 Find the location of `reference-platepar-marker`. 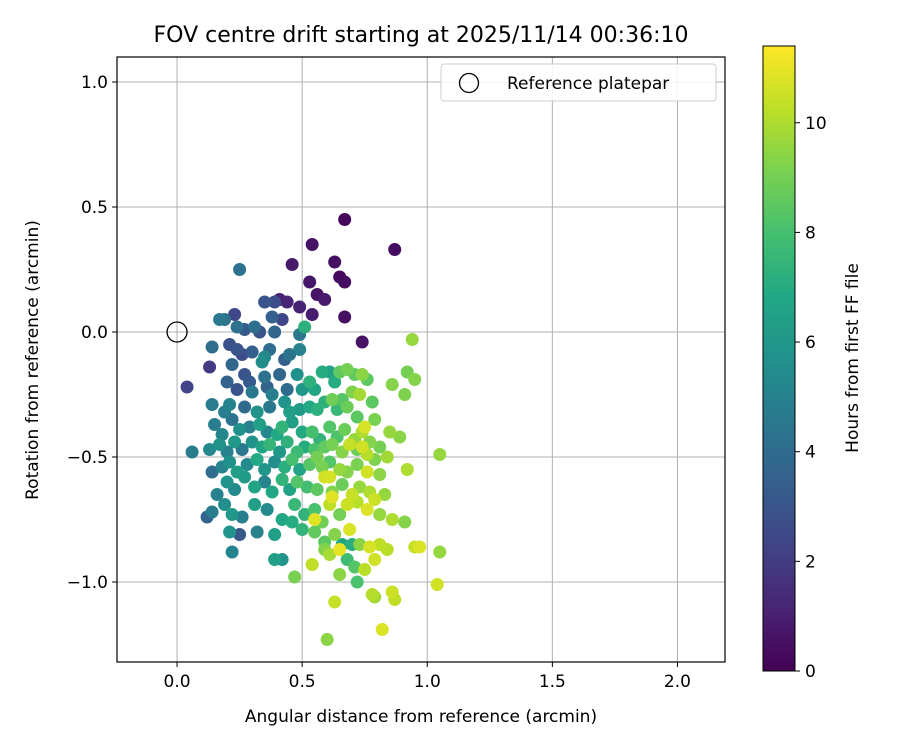

reference-platepar-marker is located at coordinates (177, 332).